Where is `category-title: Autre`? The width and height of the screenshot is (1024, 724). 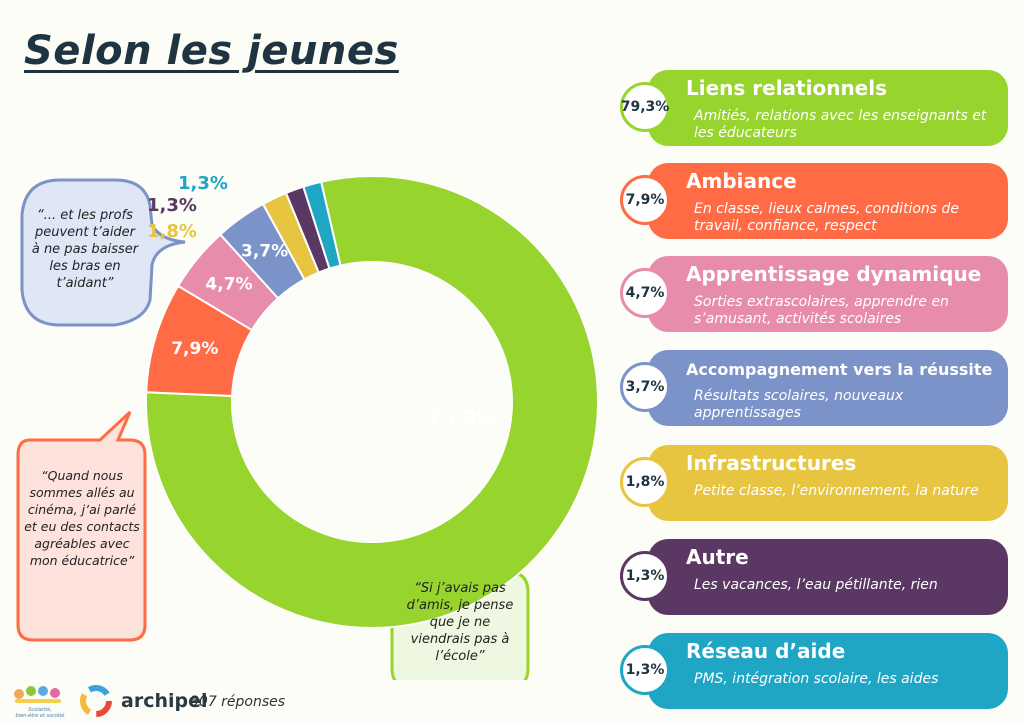
category-title: Autre is located at coordinates (717, 557).